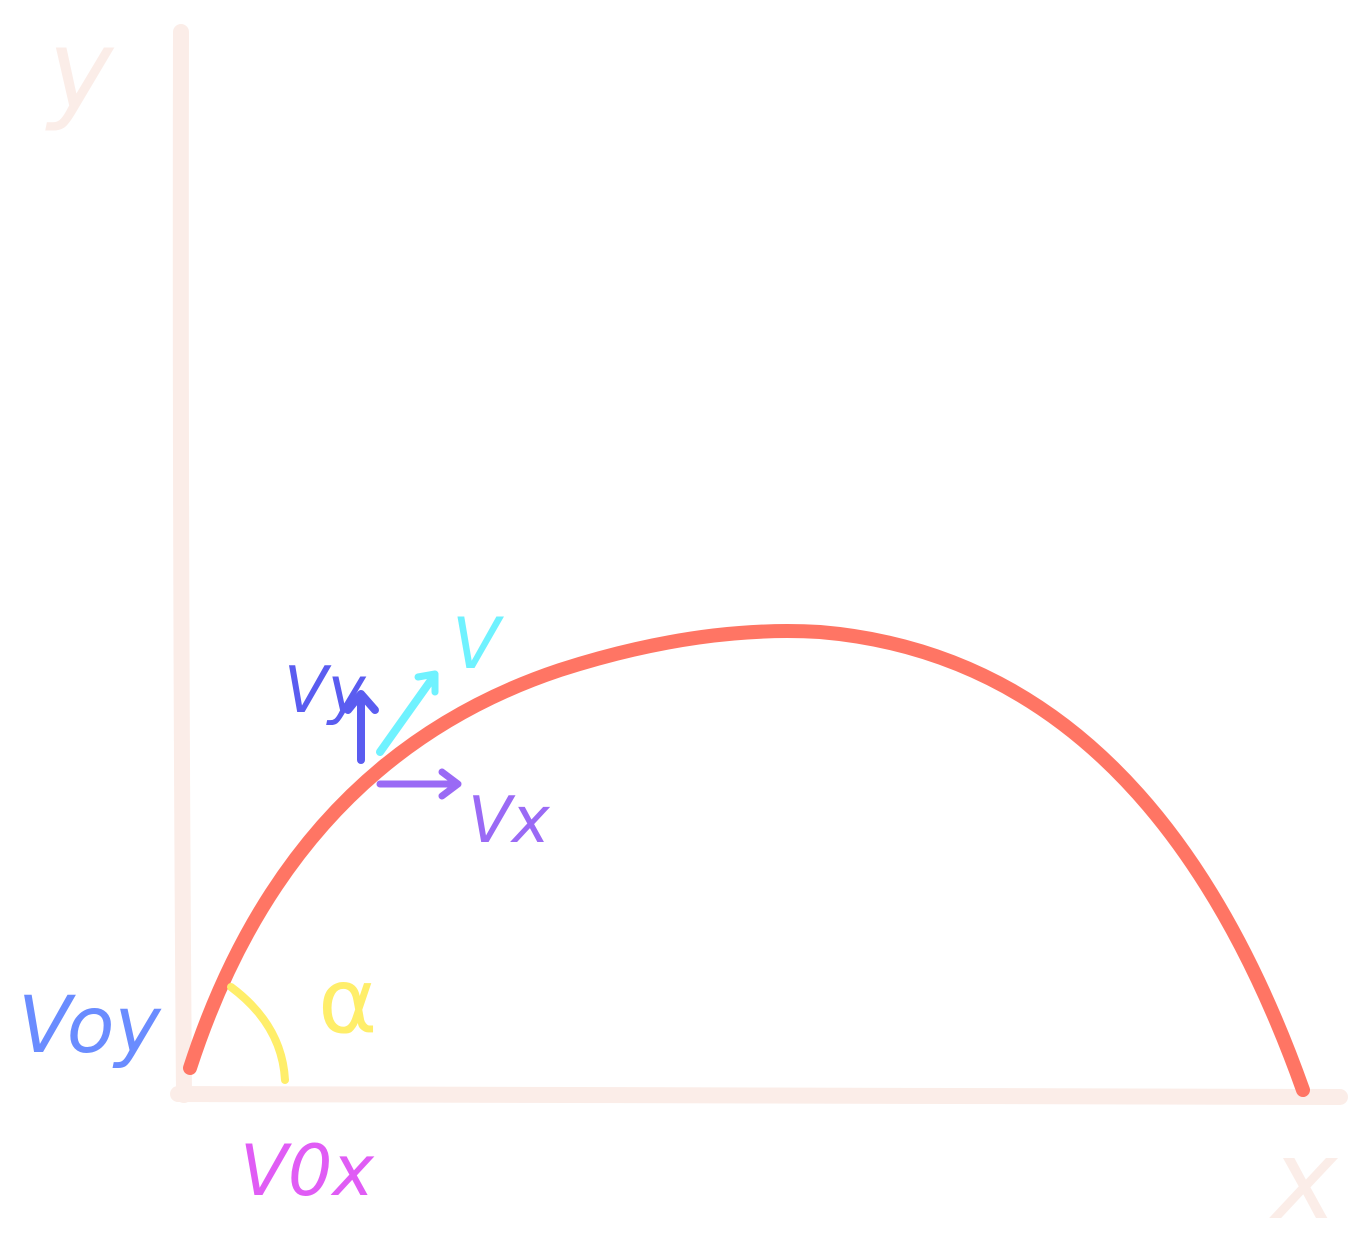 The height and width of the screenshot is (1240, 1357). What do you see at coordinates (759, 1096) in the screenshot?
I see `x-axis` at bounding box center [759, 1096].